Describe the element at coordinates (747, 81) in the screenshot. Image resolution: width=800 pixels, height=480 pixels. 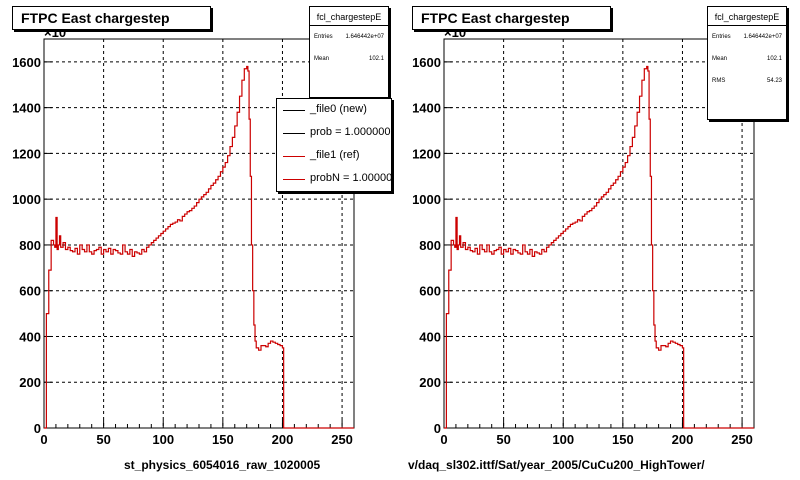
I see `stats-row-rms: RMS 54.23` at that location.